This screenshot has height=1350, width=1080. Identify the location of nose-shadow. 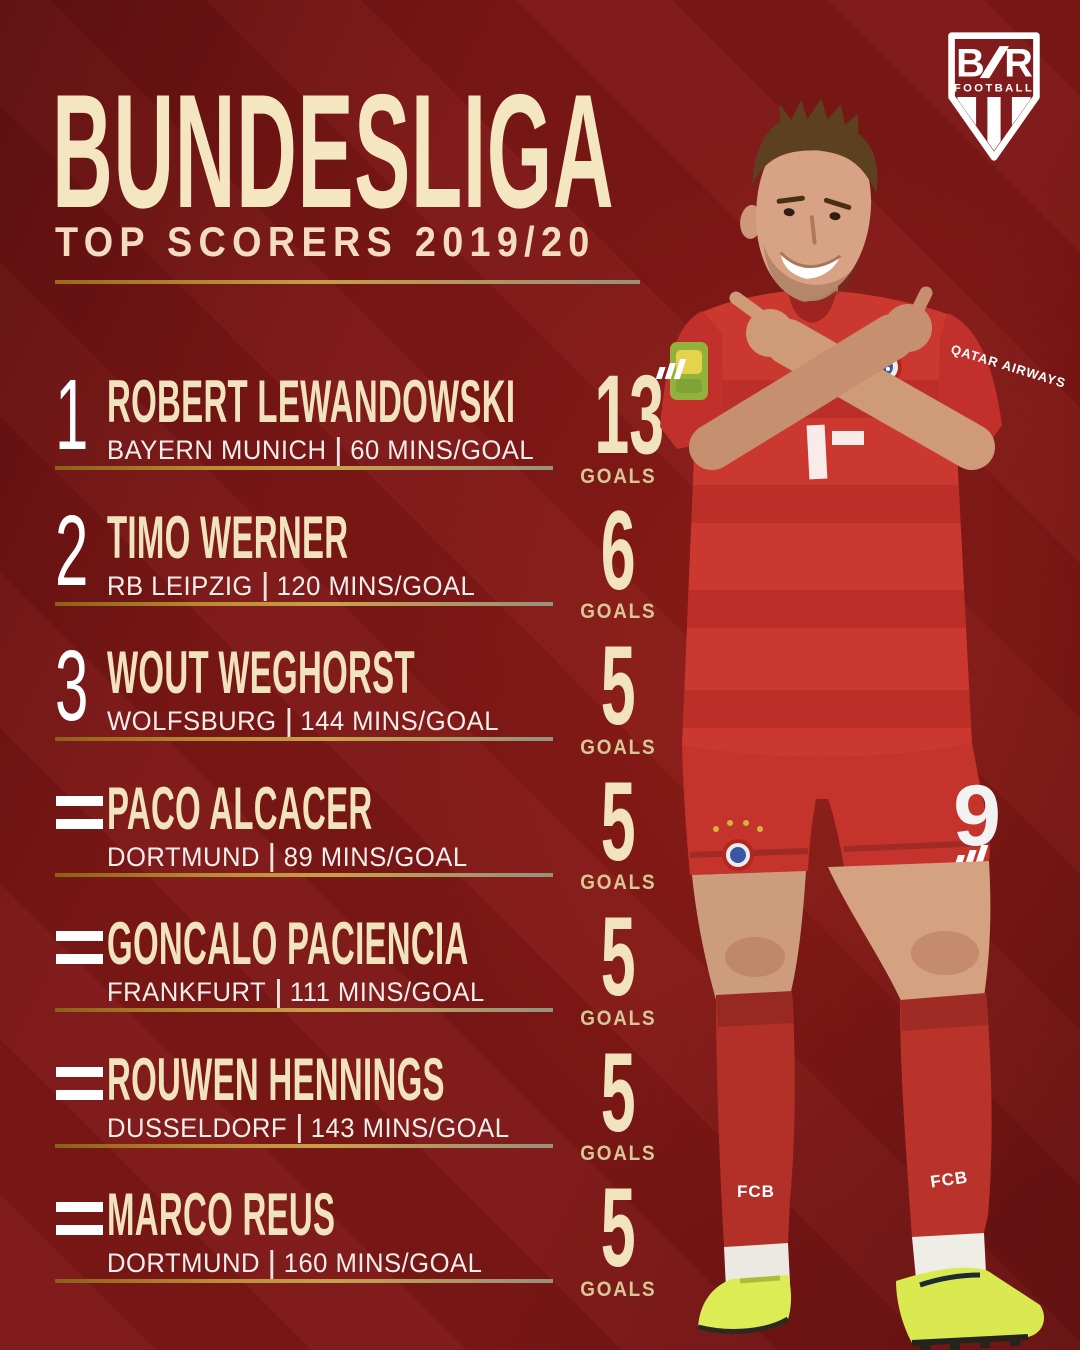
(813, 230).